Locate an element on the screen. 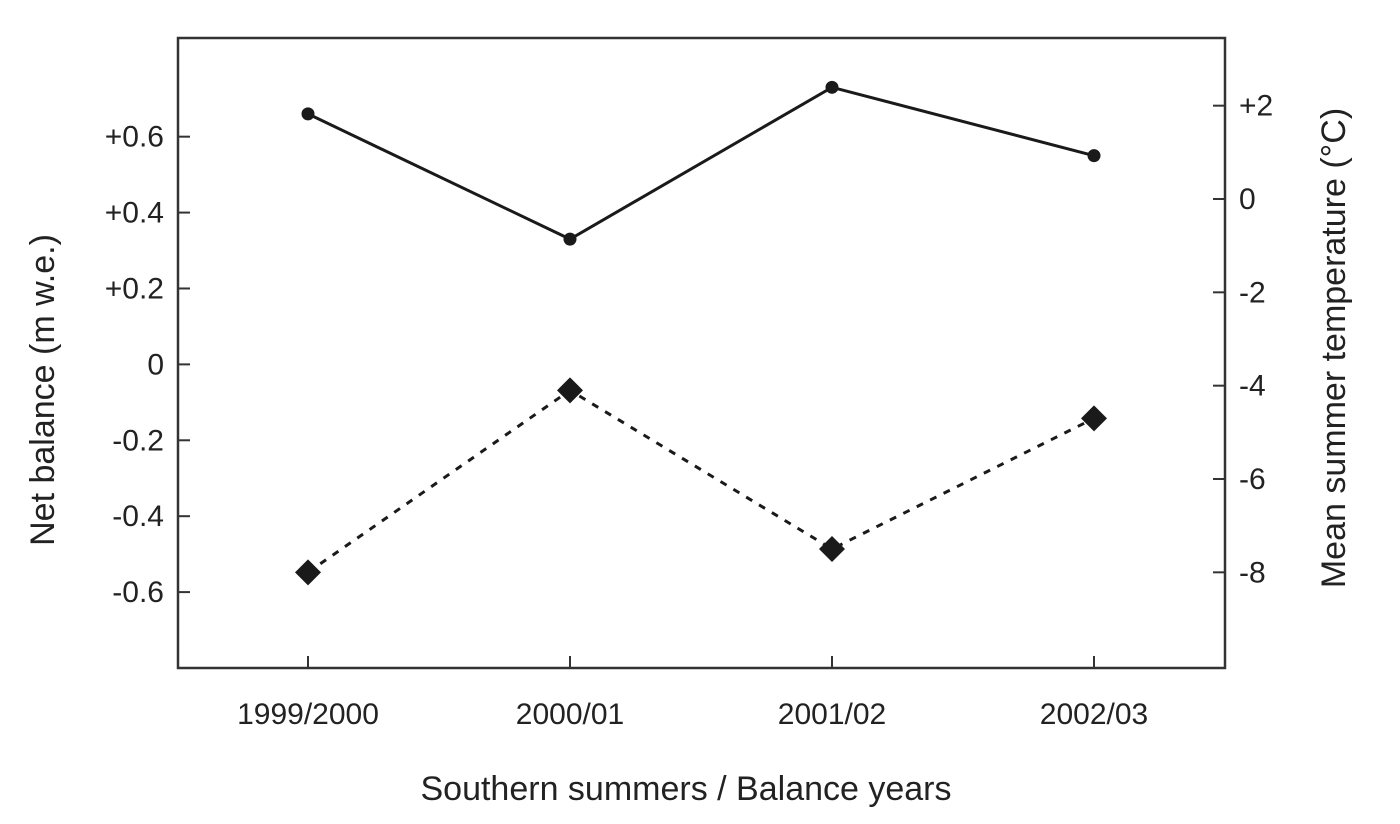  right-tick-label: -8 is located at coordinates (1252, 572).